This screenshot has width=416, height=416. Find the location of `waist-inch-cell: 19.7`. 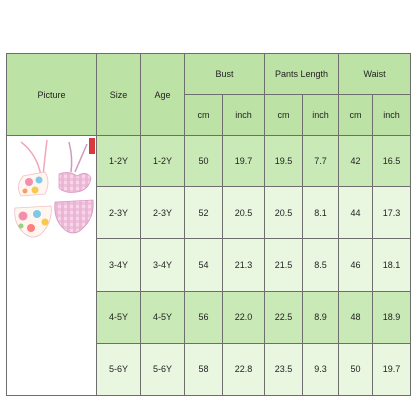

waist-inch-cell: 19.7 is located at coordinates (392, 369).